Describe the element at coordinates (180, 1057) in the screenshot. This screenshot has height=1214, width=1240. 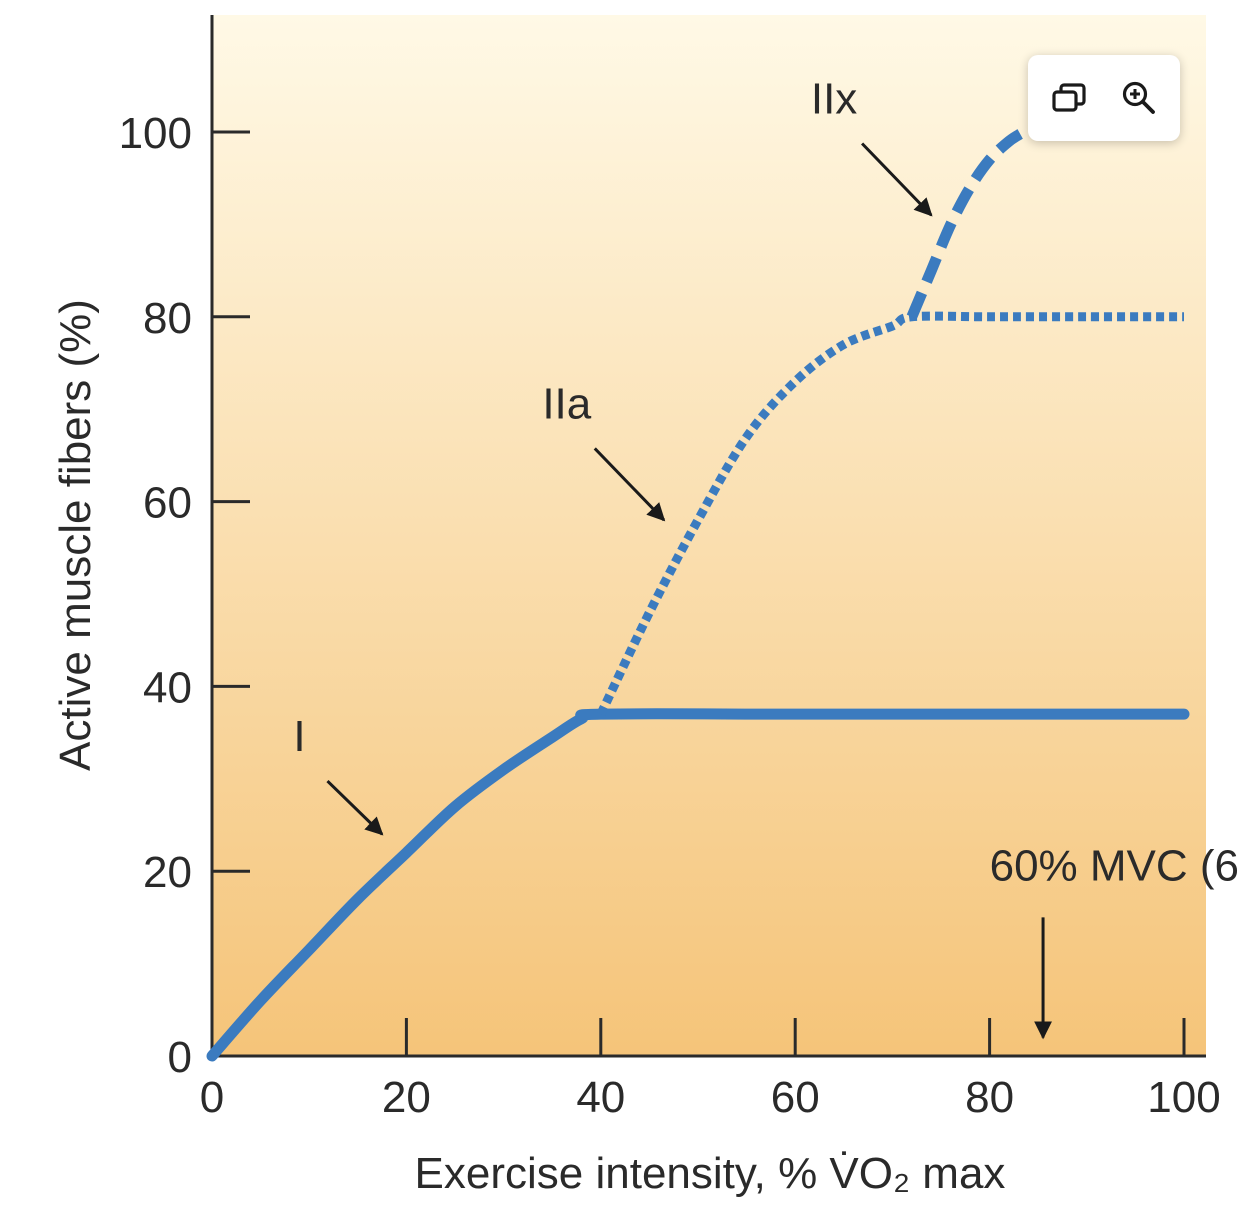
I see `y-tick-label: 0` at that location.